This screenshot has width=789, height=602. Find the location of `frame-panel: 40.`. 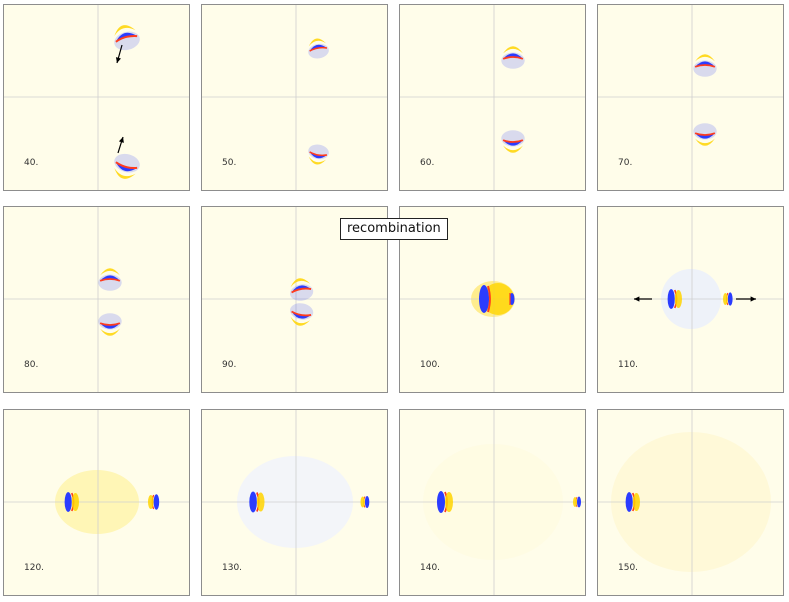

frame-panel: 40. is located at coordinates (96, 97).